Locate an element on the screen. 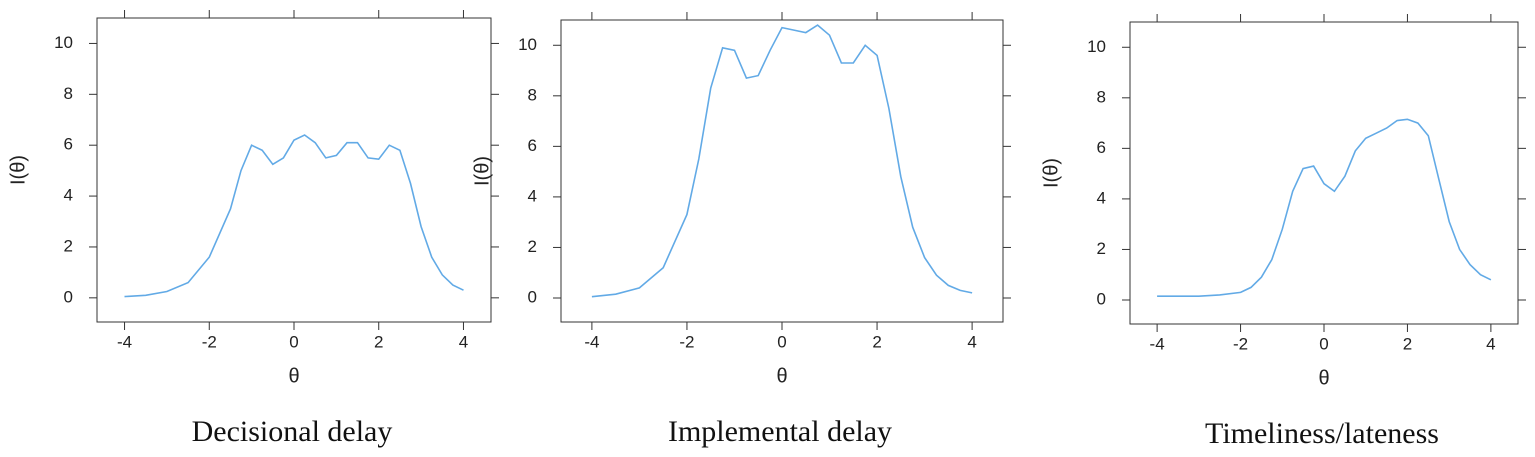 The image size is (1535, 457). panel-title: Implemental delay is located at coordinates (780, 431).